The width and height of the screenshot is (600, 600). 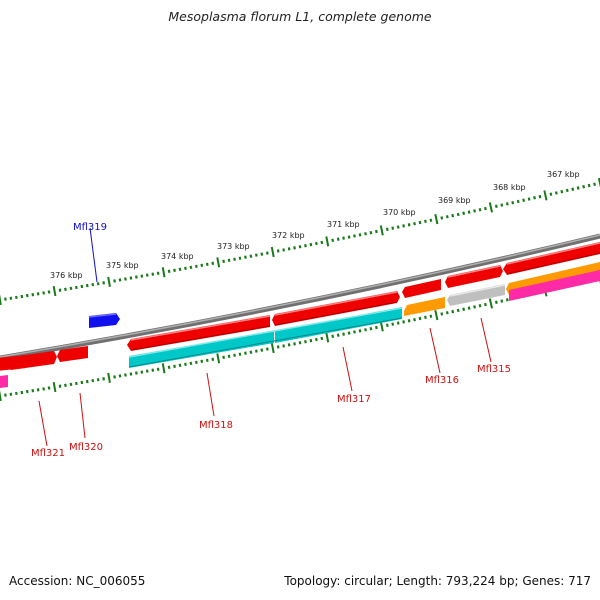 I want to click on gene-label-mfl319: Mfl319, so click(x=90, y=227).